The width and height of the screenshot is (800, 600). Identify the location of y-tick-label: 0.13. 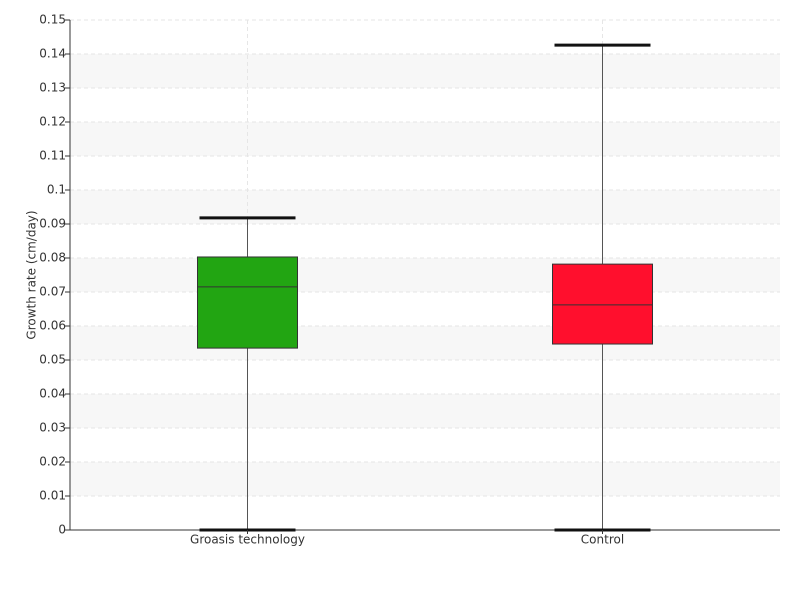
(52, 88).